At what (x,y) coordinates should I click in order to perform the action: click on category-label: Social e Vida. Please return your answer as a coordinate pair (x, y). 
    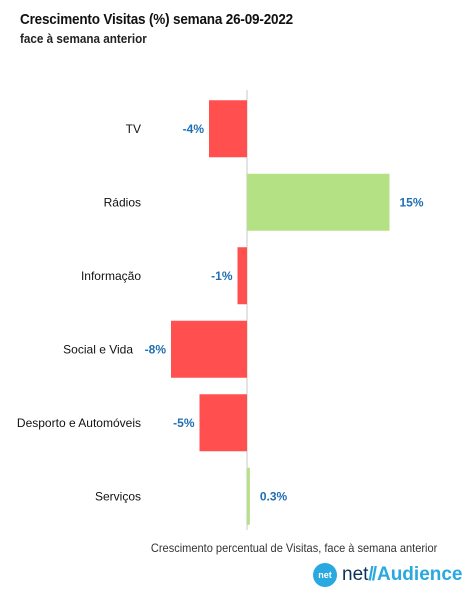
    Looking at the image, I should click on (98, 349).